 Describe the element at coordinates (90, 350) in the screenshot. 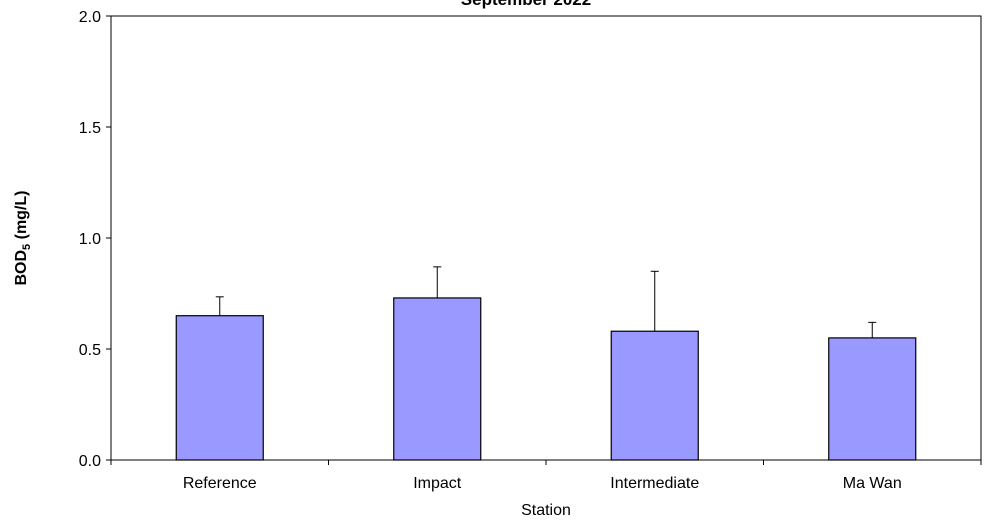

I see `y-tick-label: 0.5` at that location.